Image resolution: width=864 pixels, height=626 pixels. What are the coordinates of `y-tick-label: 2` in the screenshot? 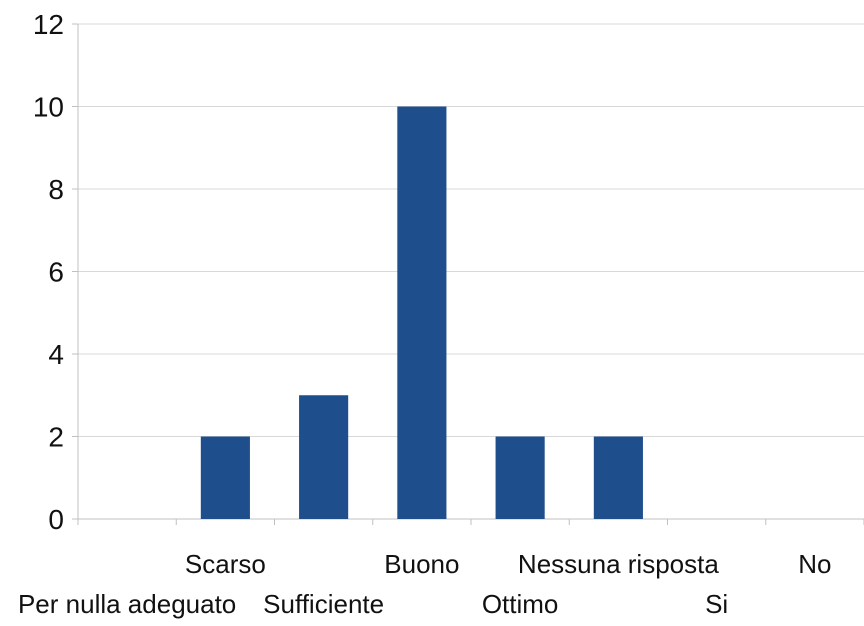 It's located at (56, 437).